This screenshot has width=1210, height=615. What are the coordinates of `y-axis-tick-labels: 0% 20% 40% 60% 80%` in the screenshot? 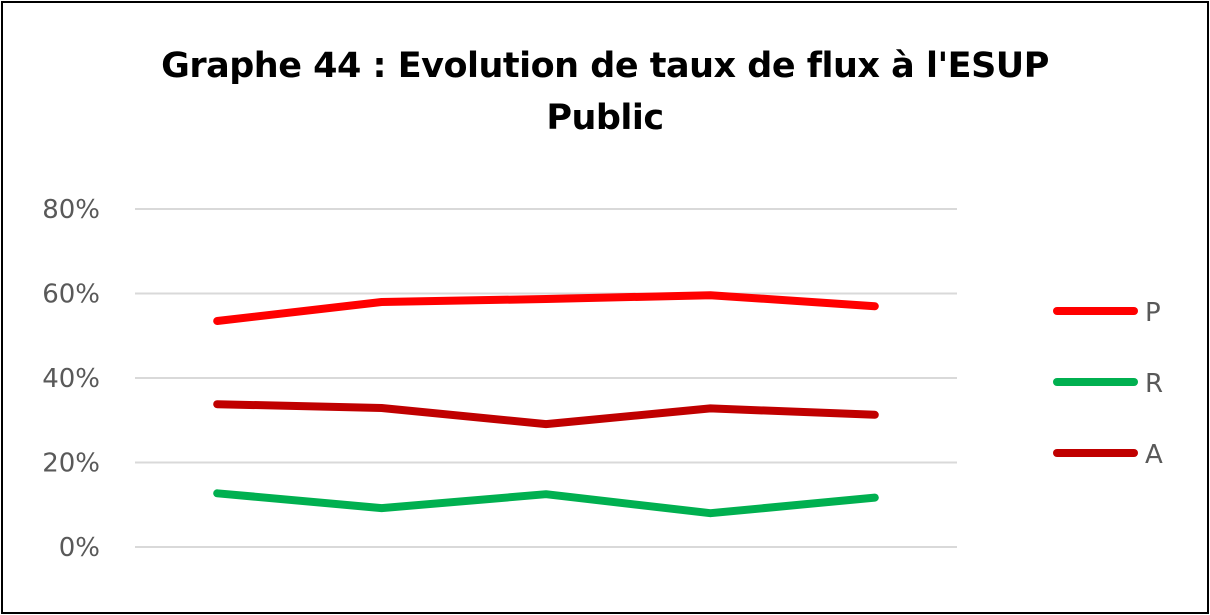 It's located at (71, 379).